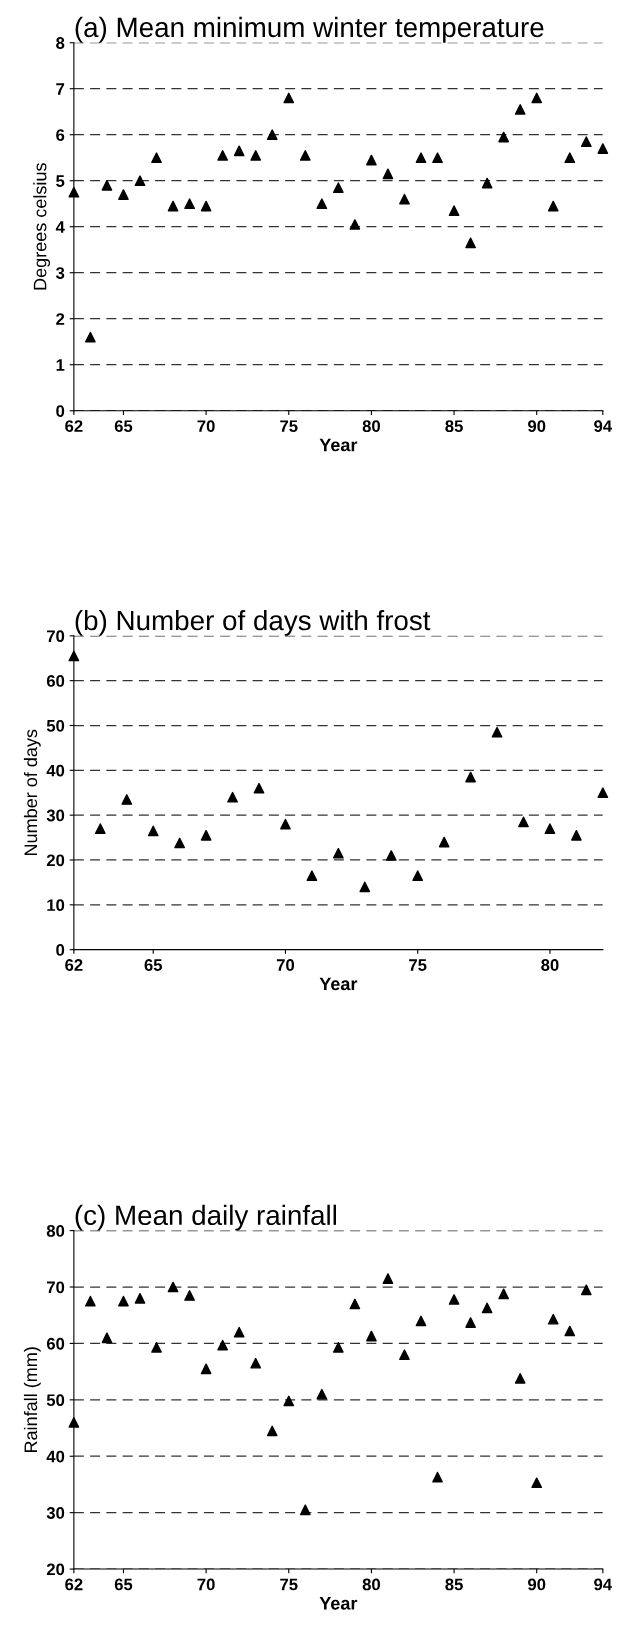 This screenshot has height=1643, width=626. What do you see at coordinates (60, 365) in the screenshot?
I see `y-tick-label: 1` at bounding box center [60, 365].